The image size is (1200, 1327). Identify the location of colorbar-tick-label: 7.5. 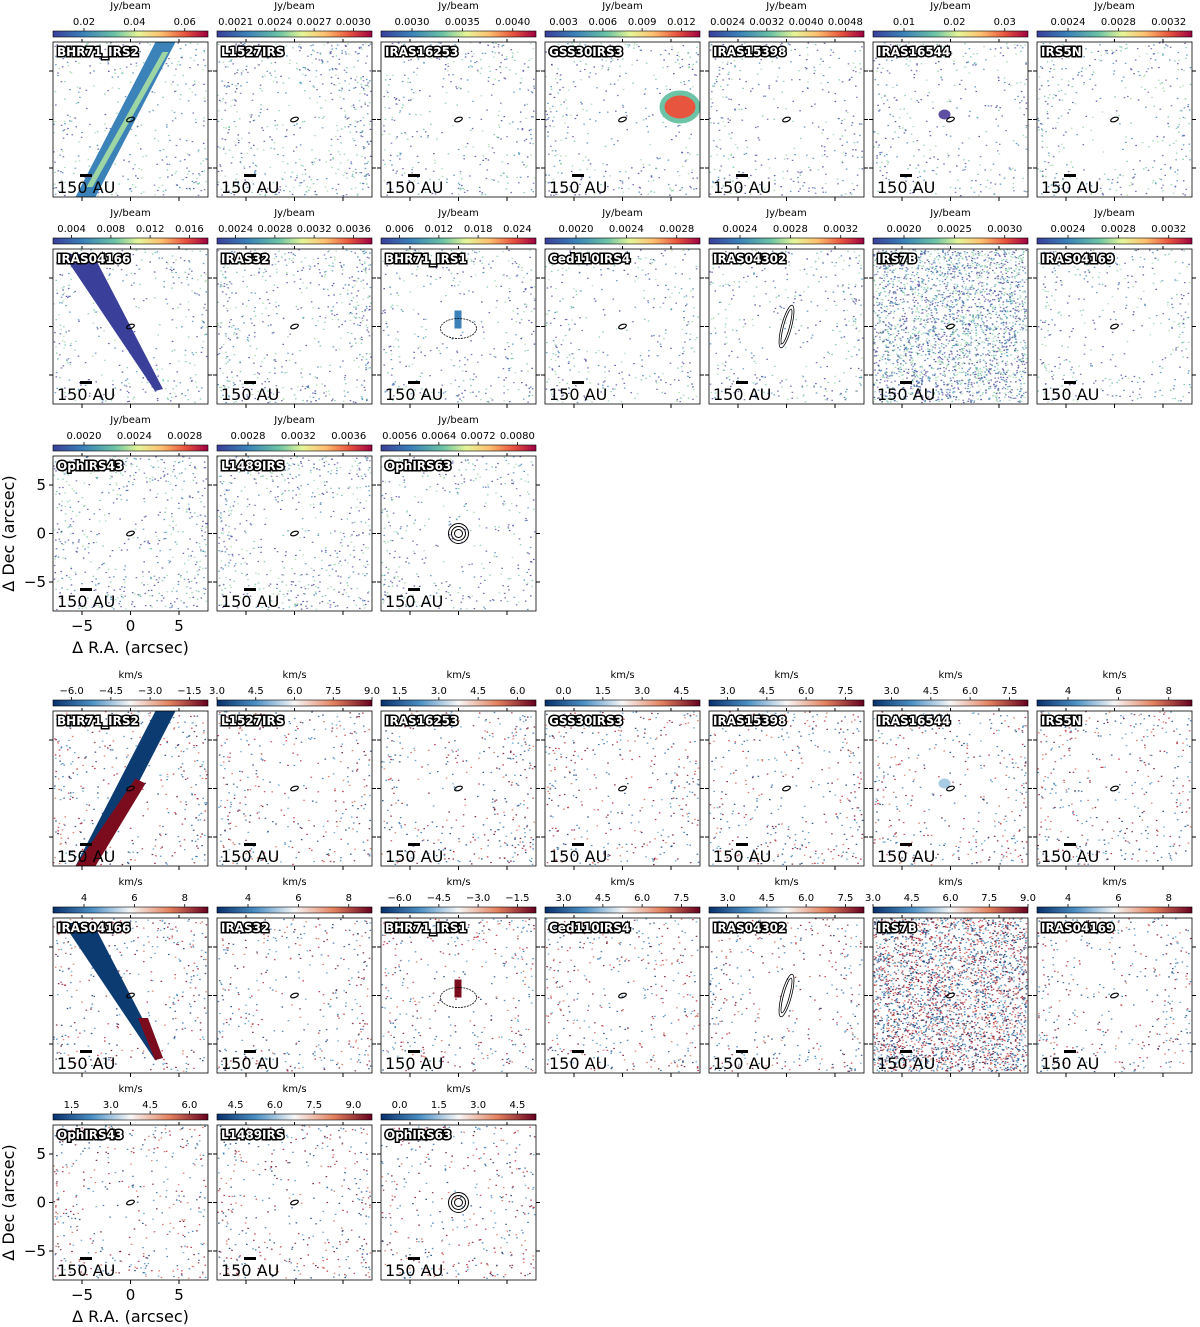
(314, 1105).